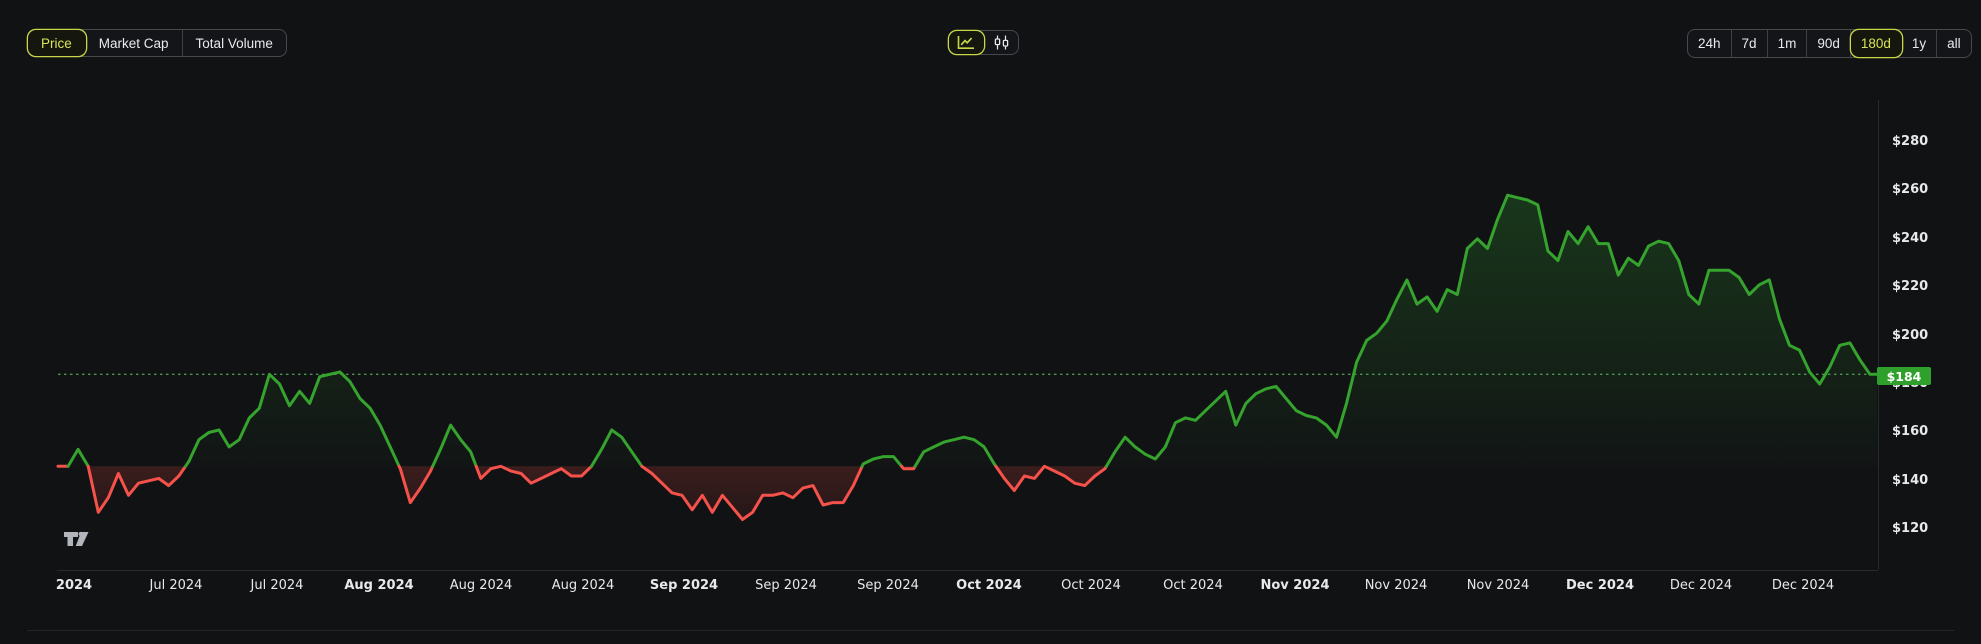  What do you see at coordinates (1904, 376) in the screenshot?
I see `current-price-badge: $184` at bounding box center [1904, 376].